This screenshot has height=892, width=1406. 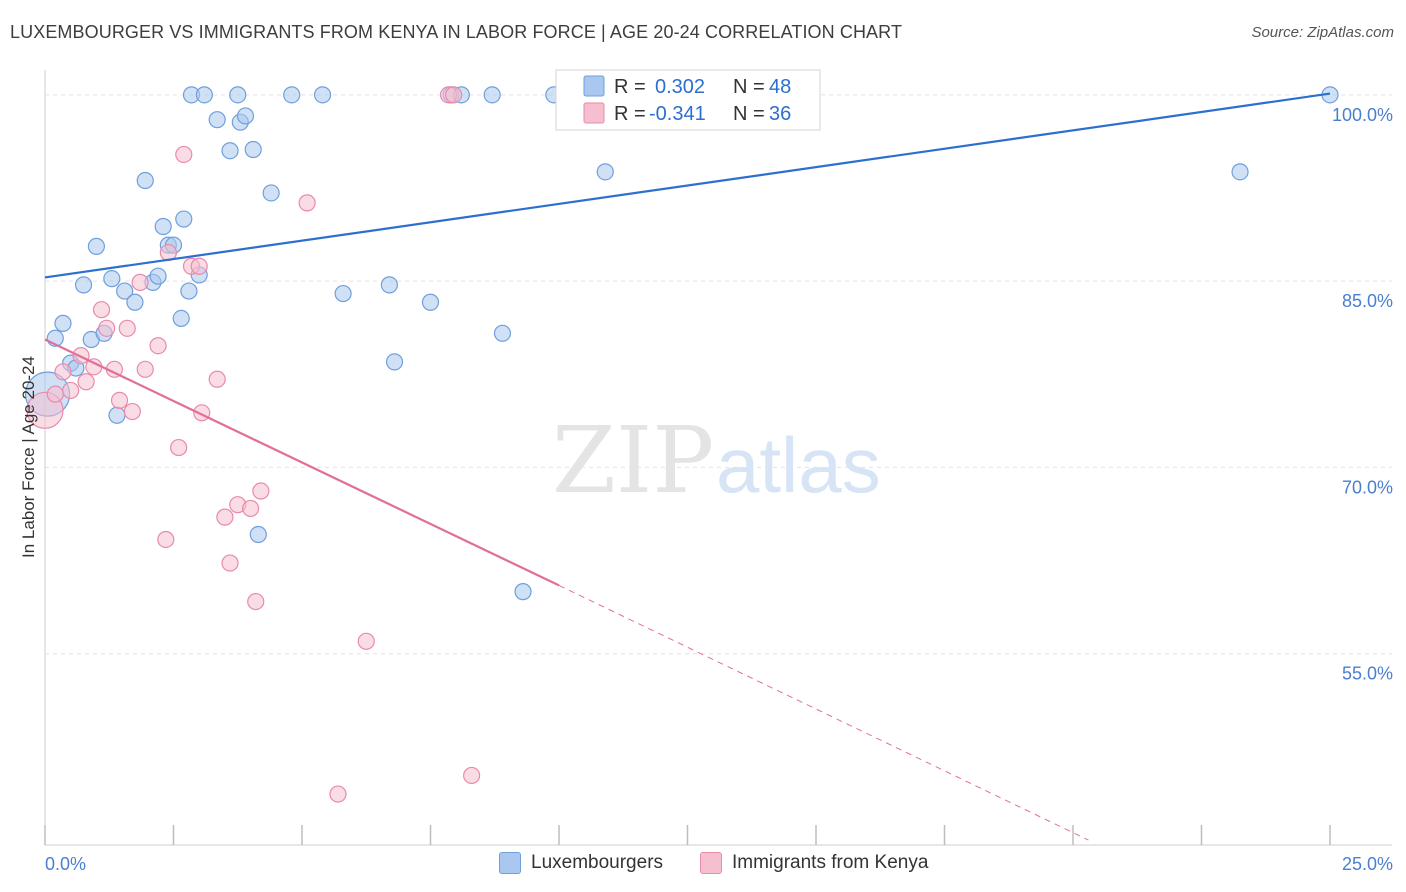 I want to click on legend-n-value-2: 36, so click(x=780, y=114).